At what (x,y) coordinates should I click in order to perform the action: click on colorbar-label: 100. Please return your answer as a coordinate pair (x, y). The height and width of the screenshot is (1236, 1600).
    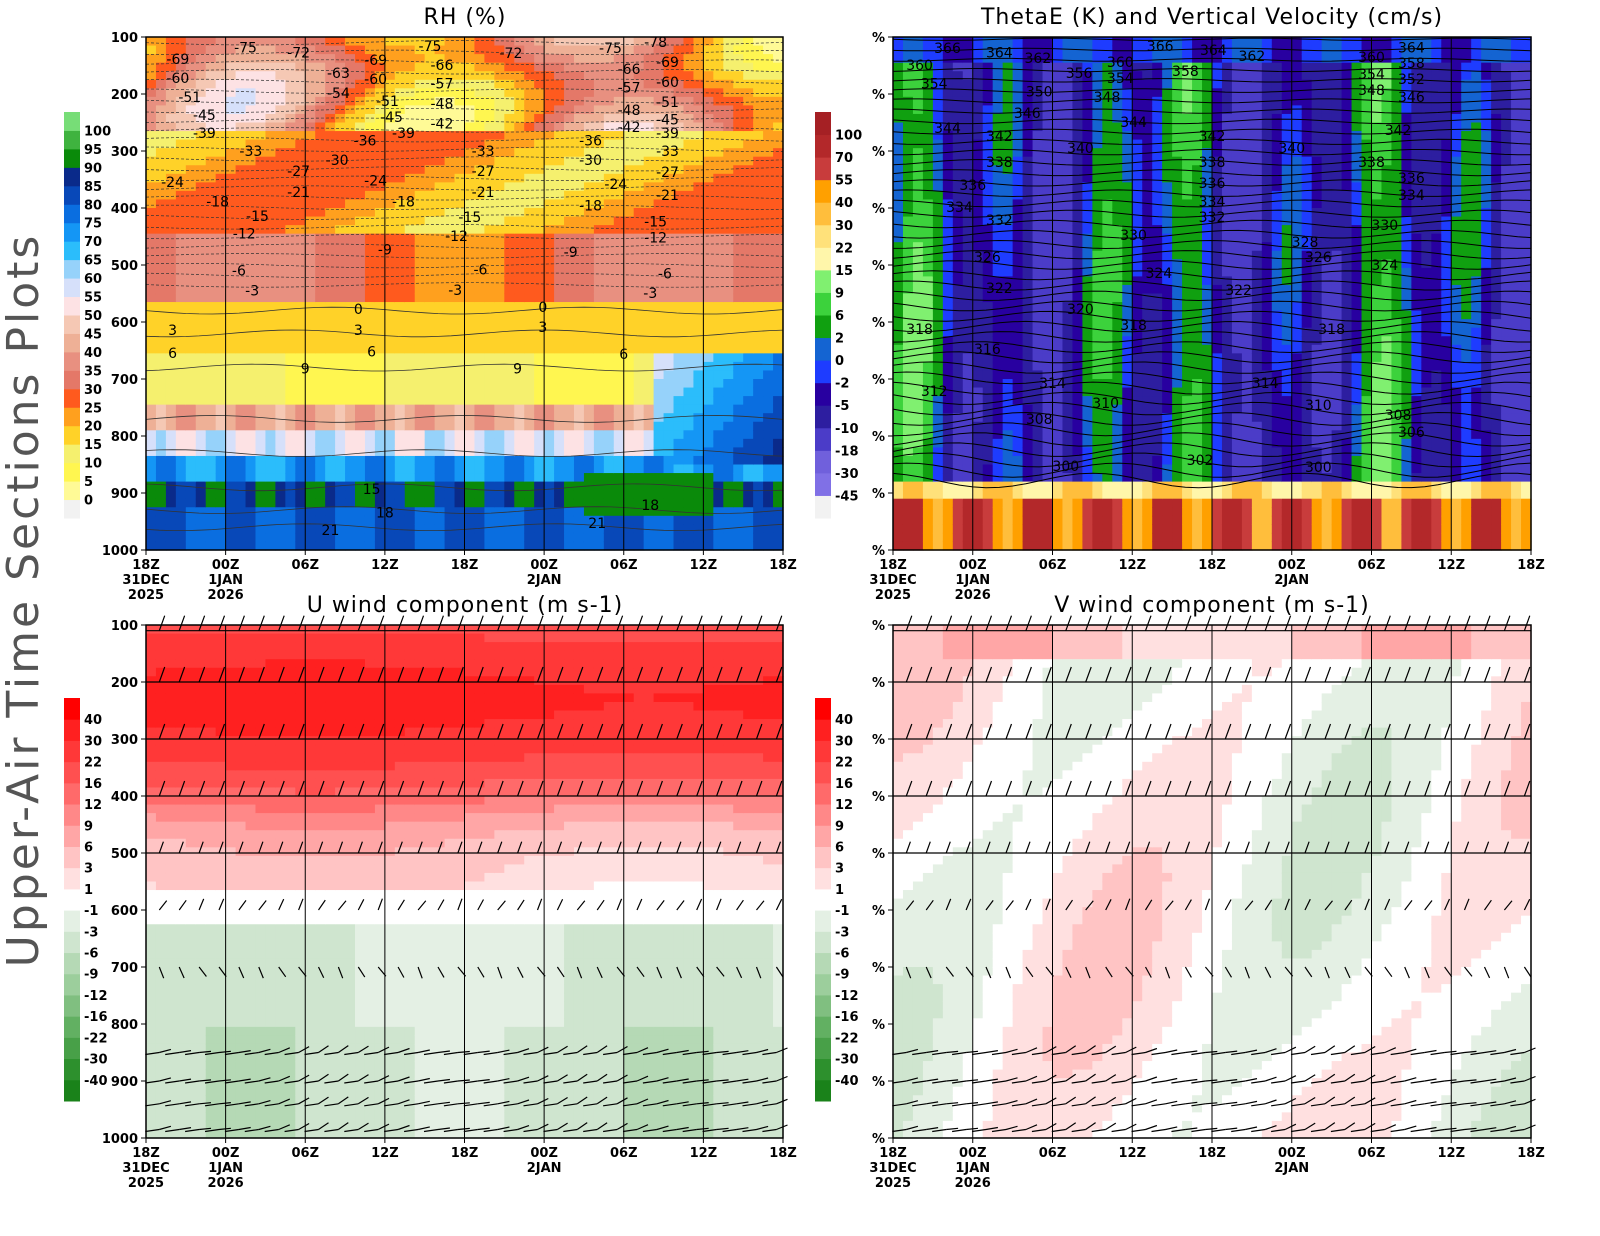
    Looking at the image, I should click on (97, 132).